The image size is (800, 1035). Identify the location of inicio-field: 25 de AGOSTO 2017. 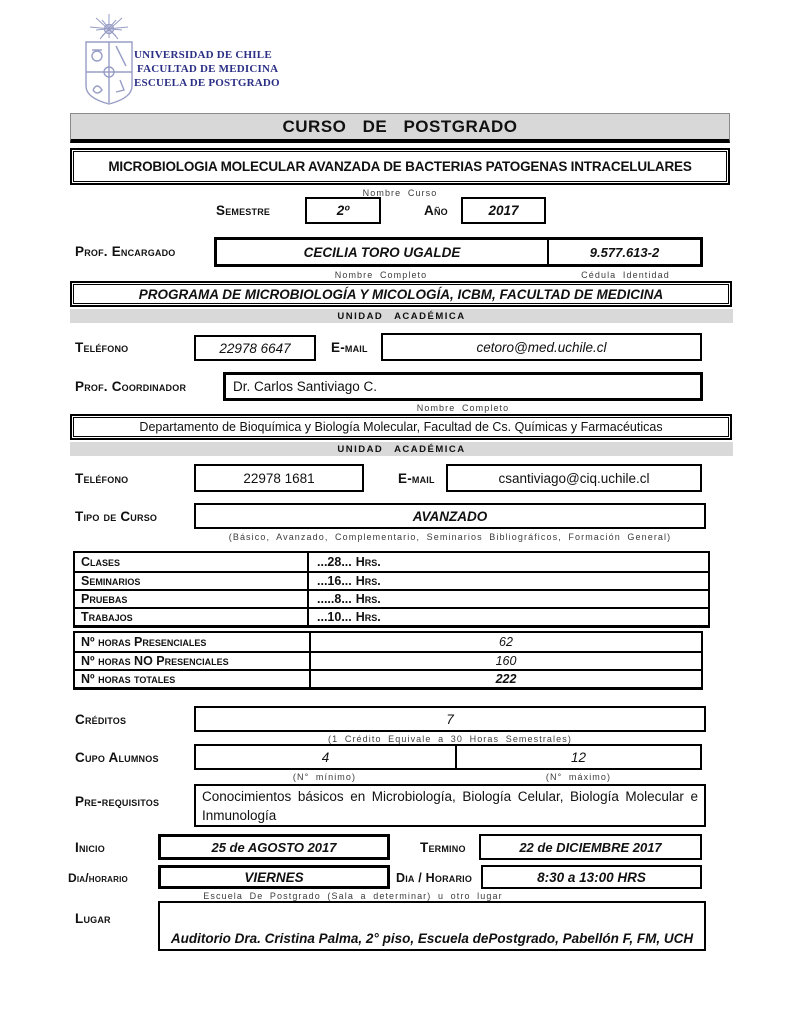
(274, 847).